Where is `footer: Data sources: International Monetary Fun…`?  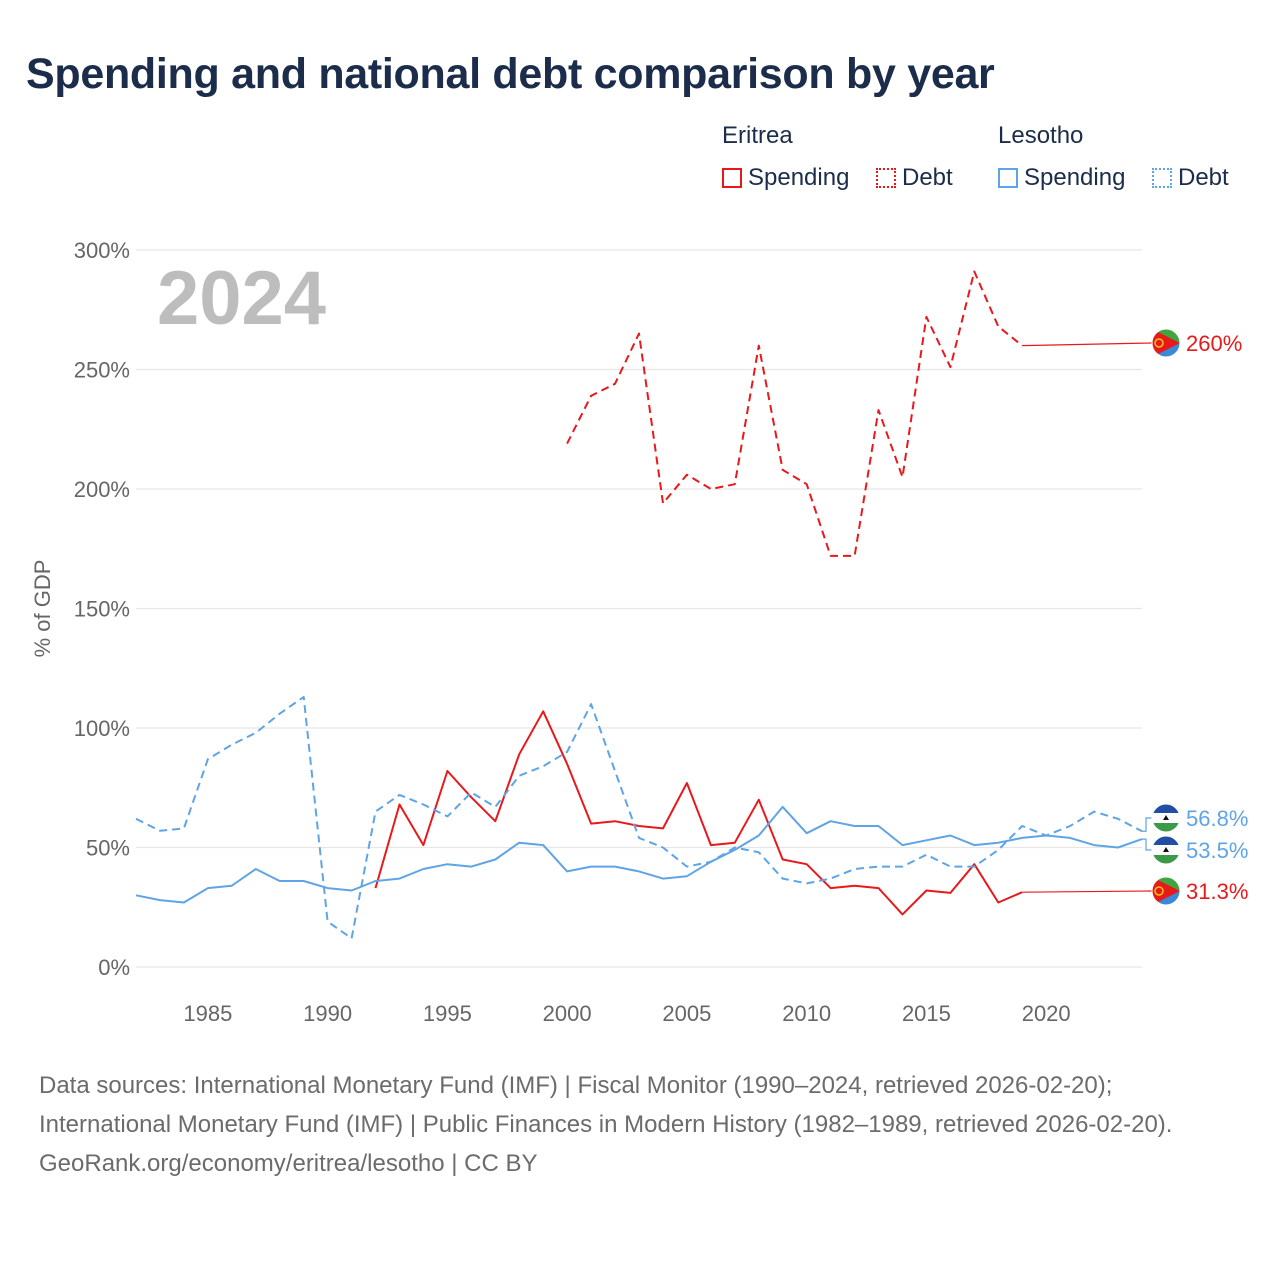
footer: Data sources: International Monetary Fun… is located at coordinates (639, 1124).